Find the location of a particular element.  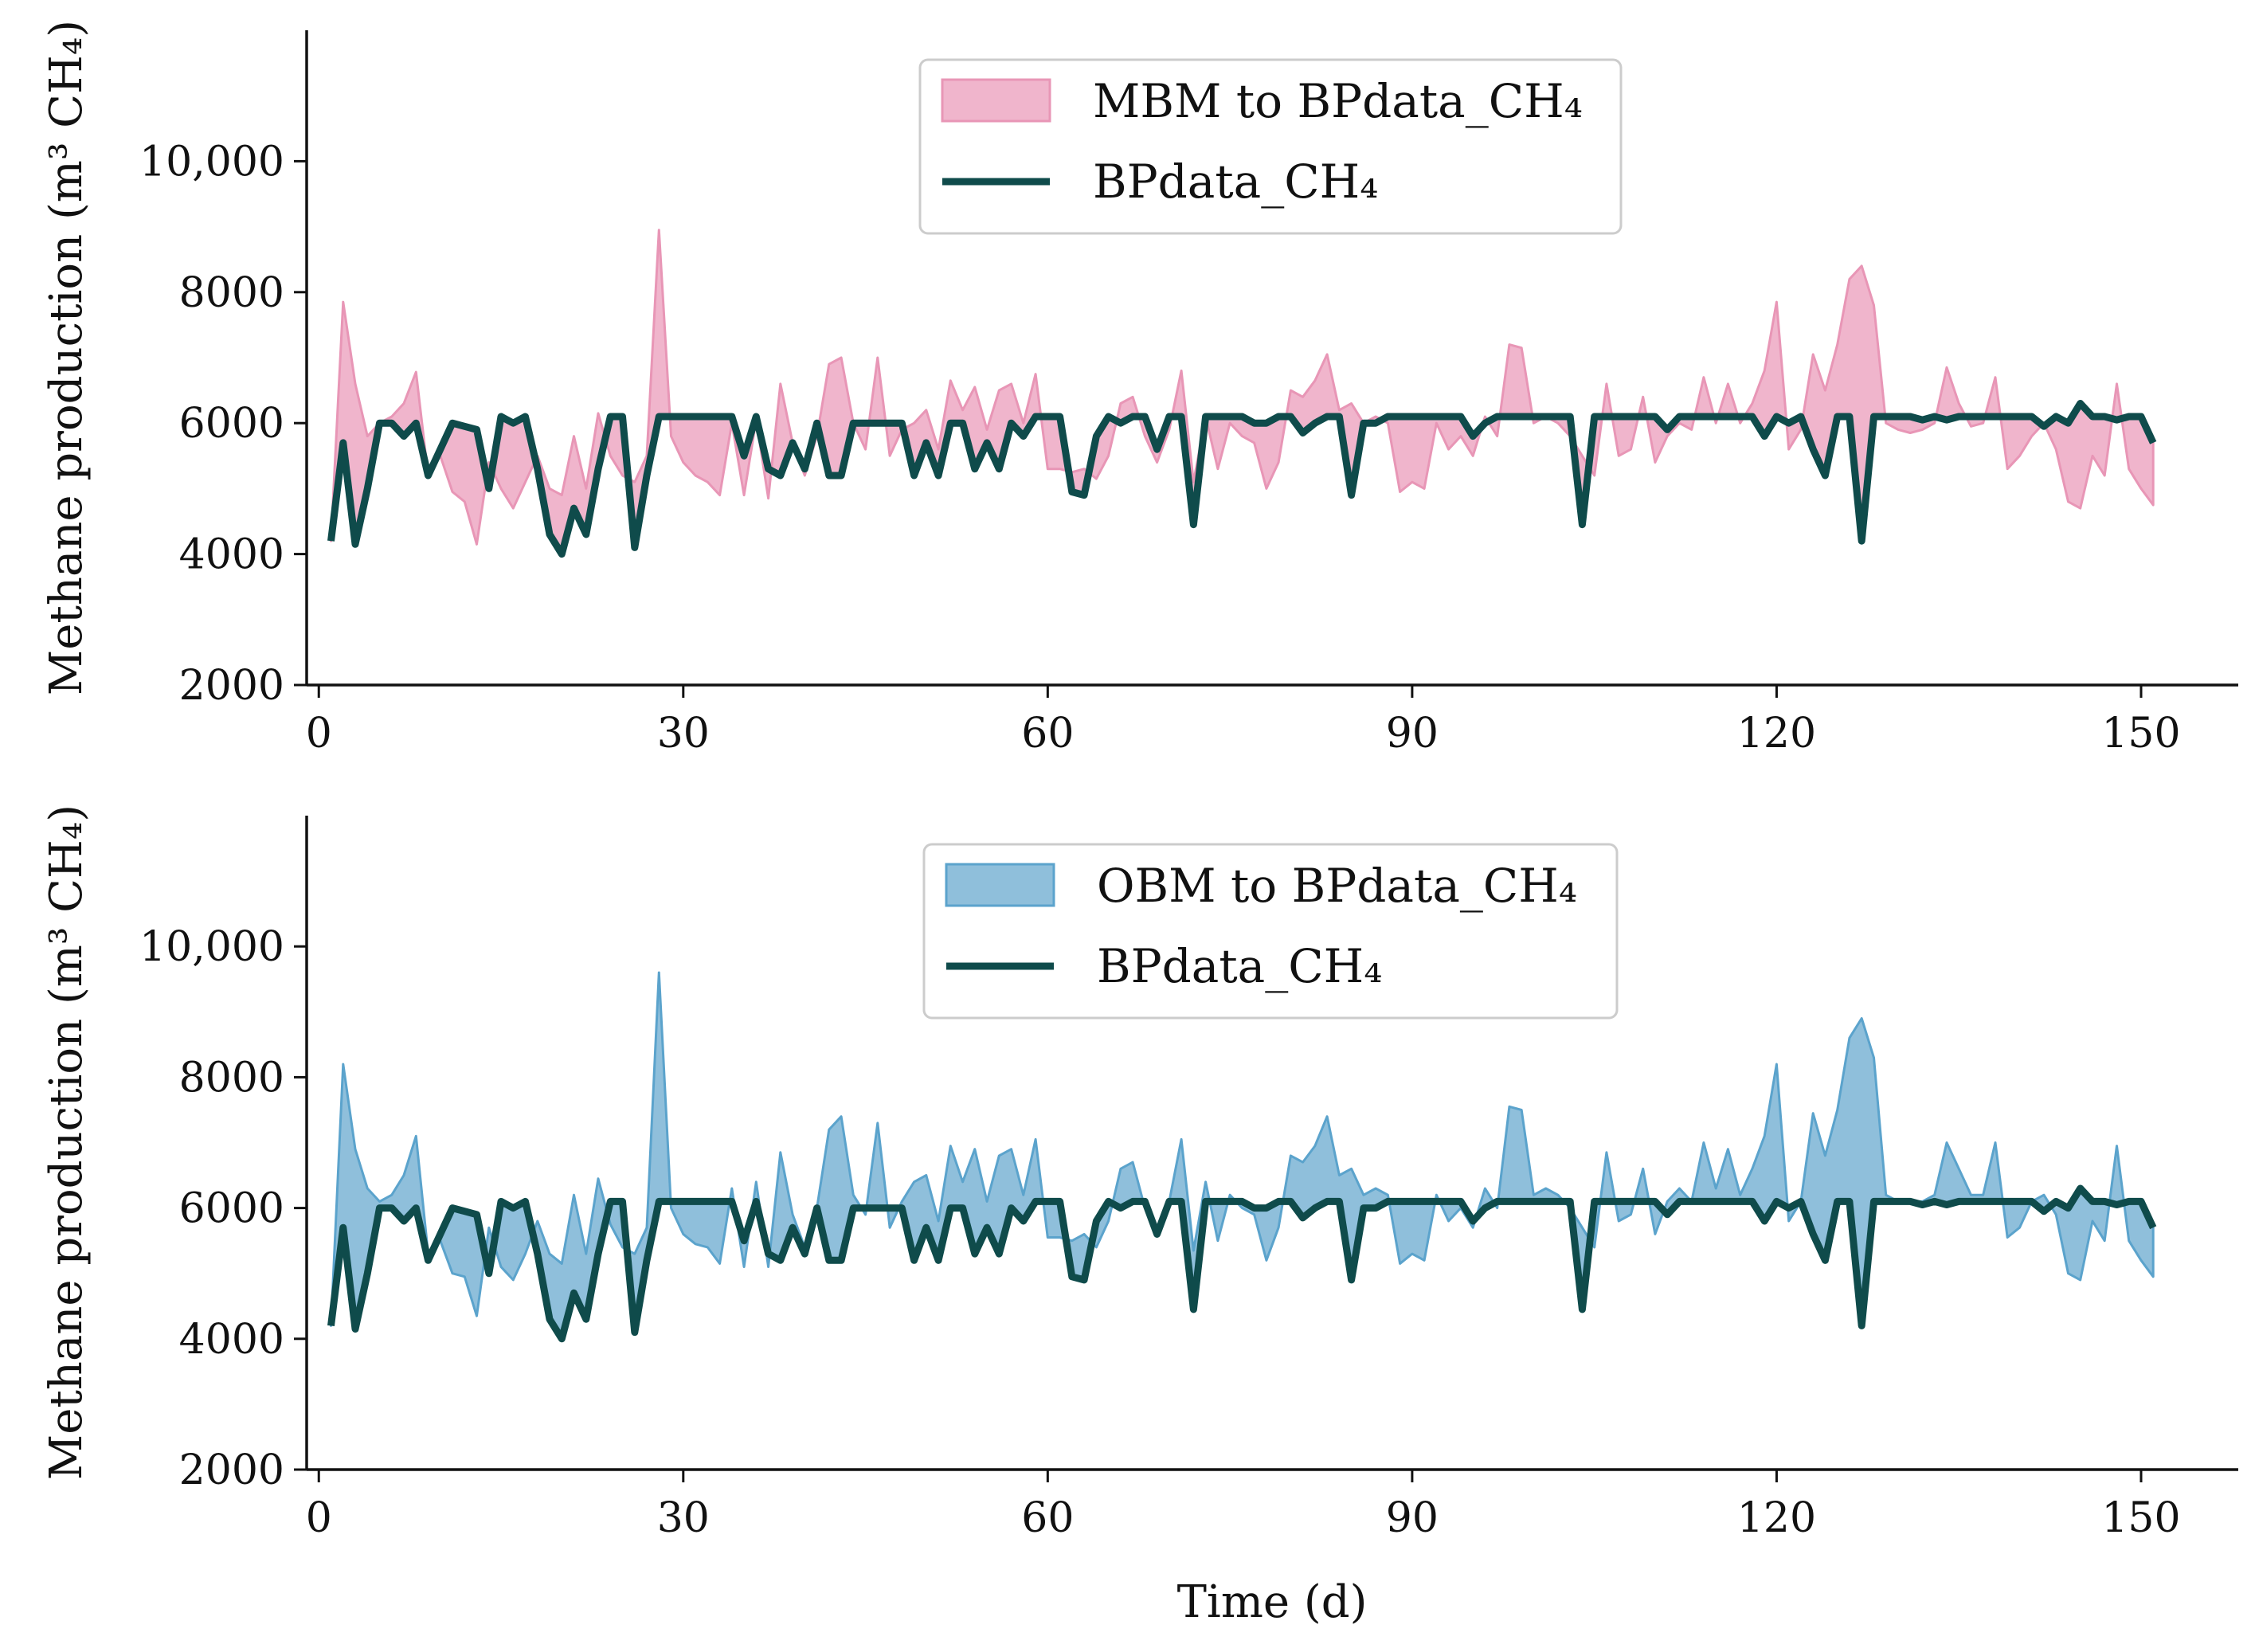

top-y-tick-label: 10,000 is located at coordinates (212, 162).